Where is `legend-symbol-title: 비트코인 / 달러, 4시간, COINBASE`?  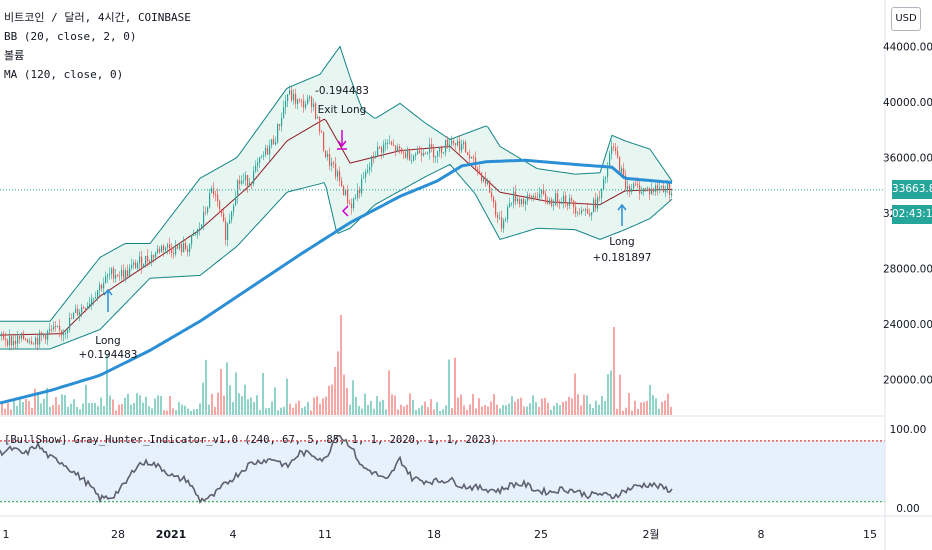 legend-symbol-title: 비트코인 / 달러, 4시간, COINBASE is located at coordinates (97, 17).